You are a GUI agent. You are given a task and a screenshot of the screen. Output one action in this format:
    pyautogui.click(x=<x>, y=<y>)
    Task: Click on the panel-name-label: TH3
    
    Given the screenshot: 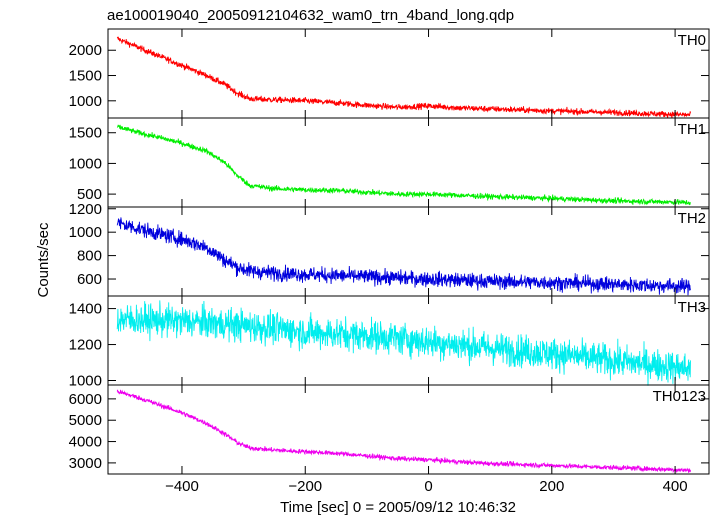 What is the action you would take?
    pyautogui.click(x=692, y=307)
    